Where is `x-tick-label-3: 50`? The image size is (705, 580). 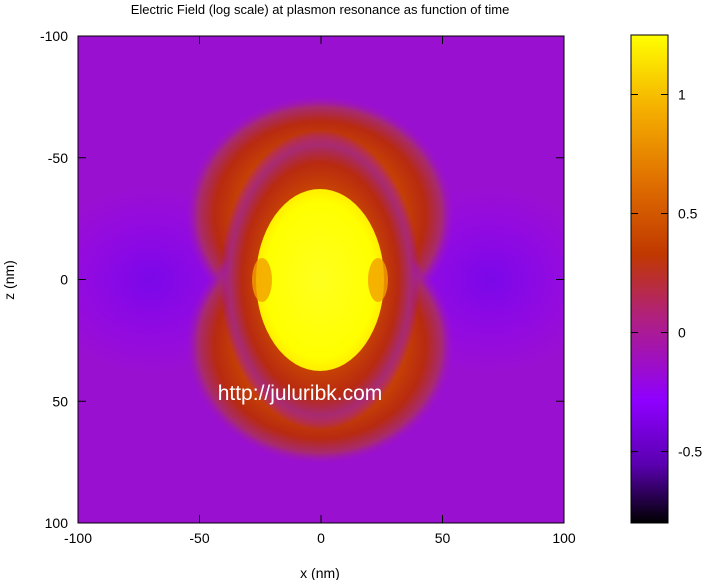 x-tick-label-3: 50 is located at coordinates (443, 538).